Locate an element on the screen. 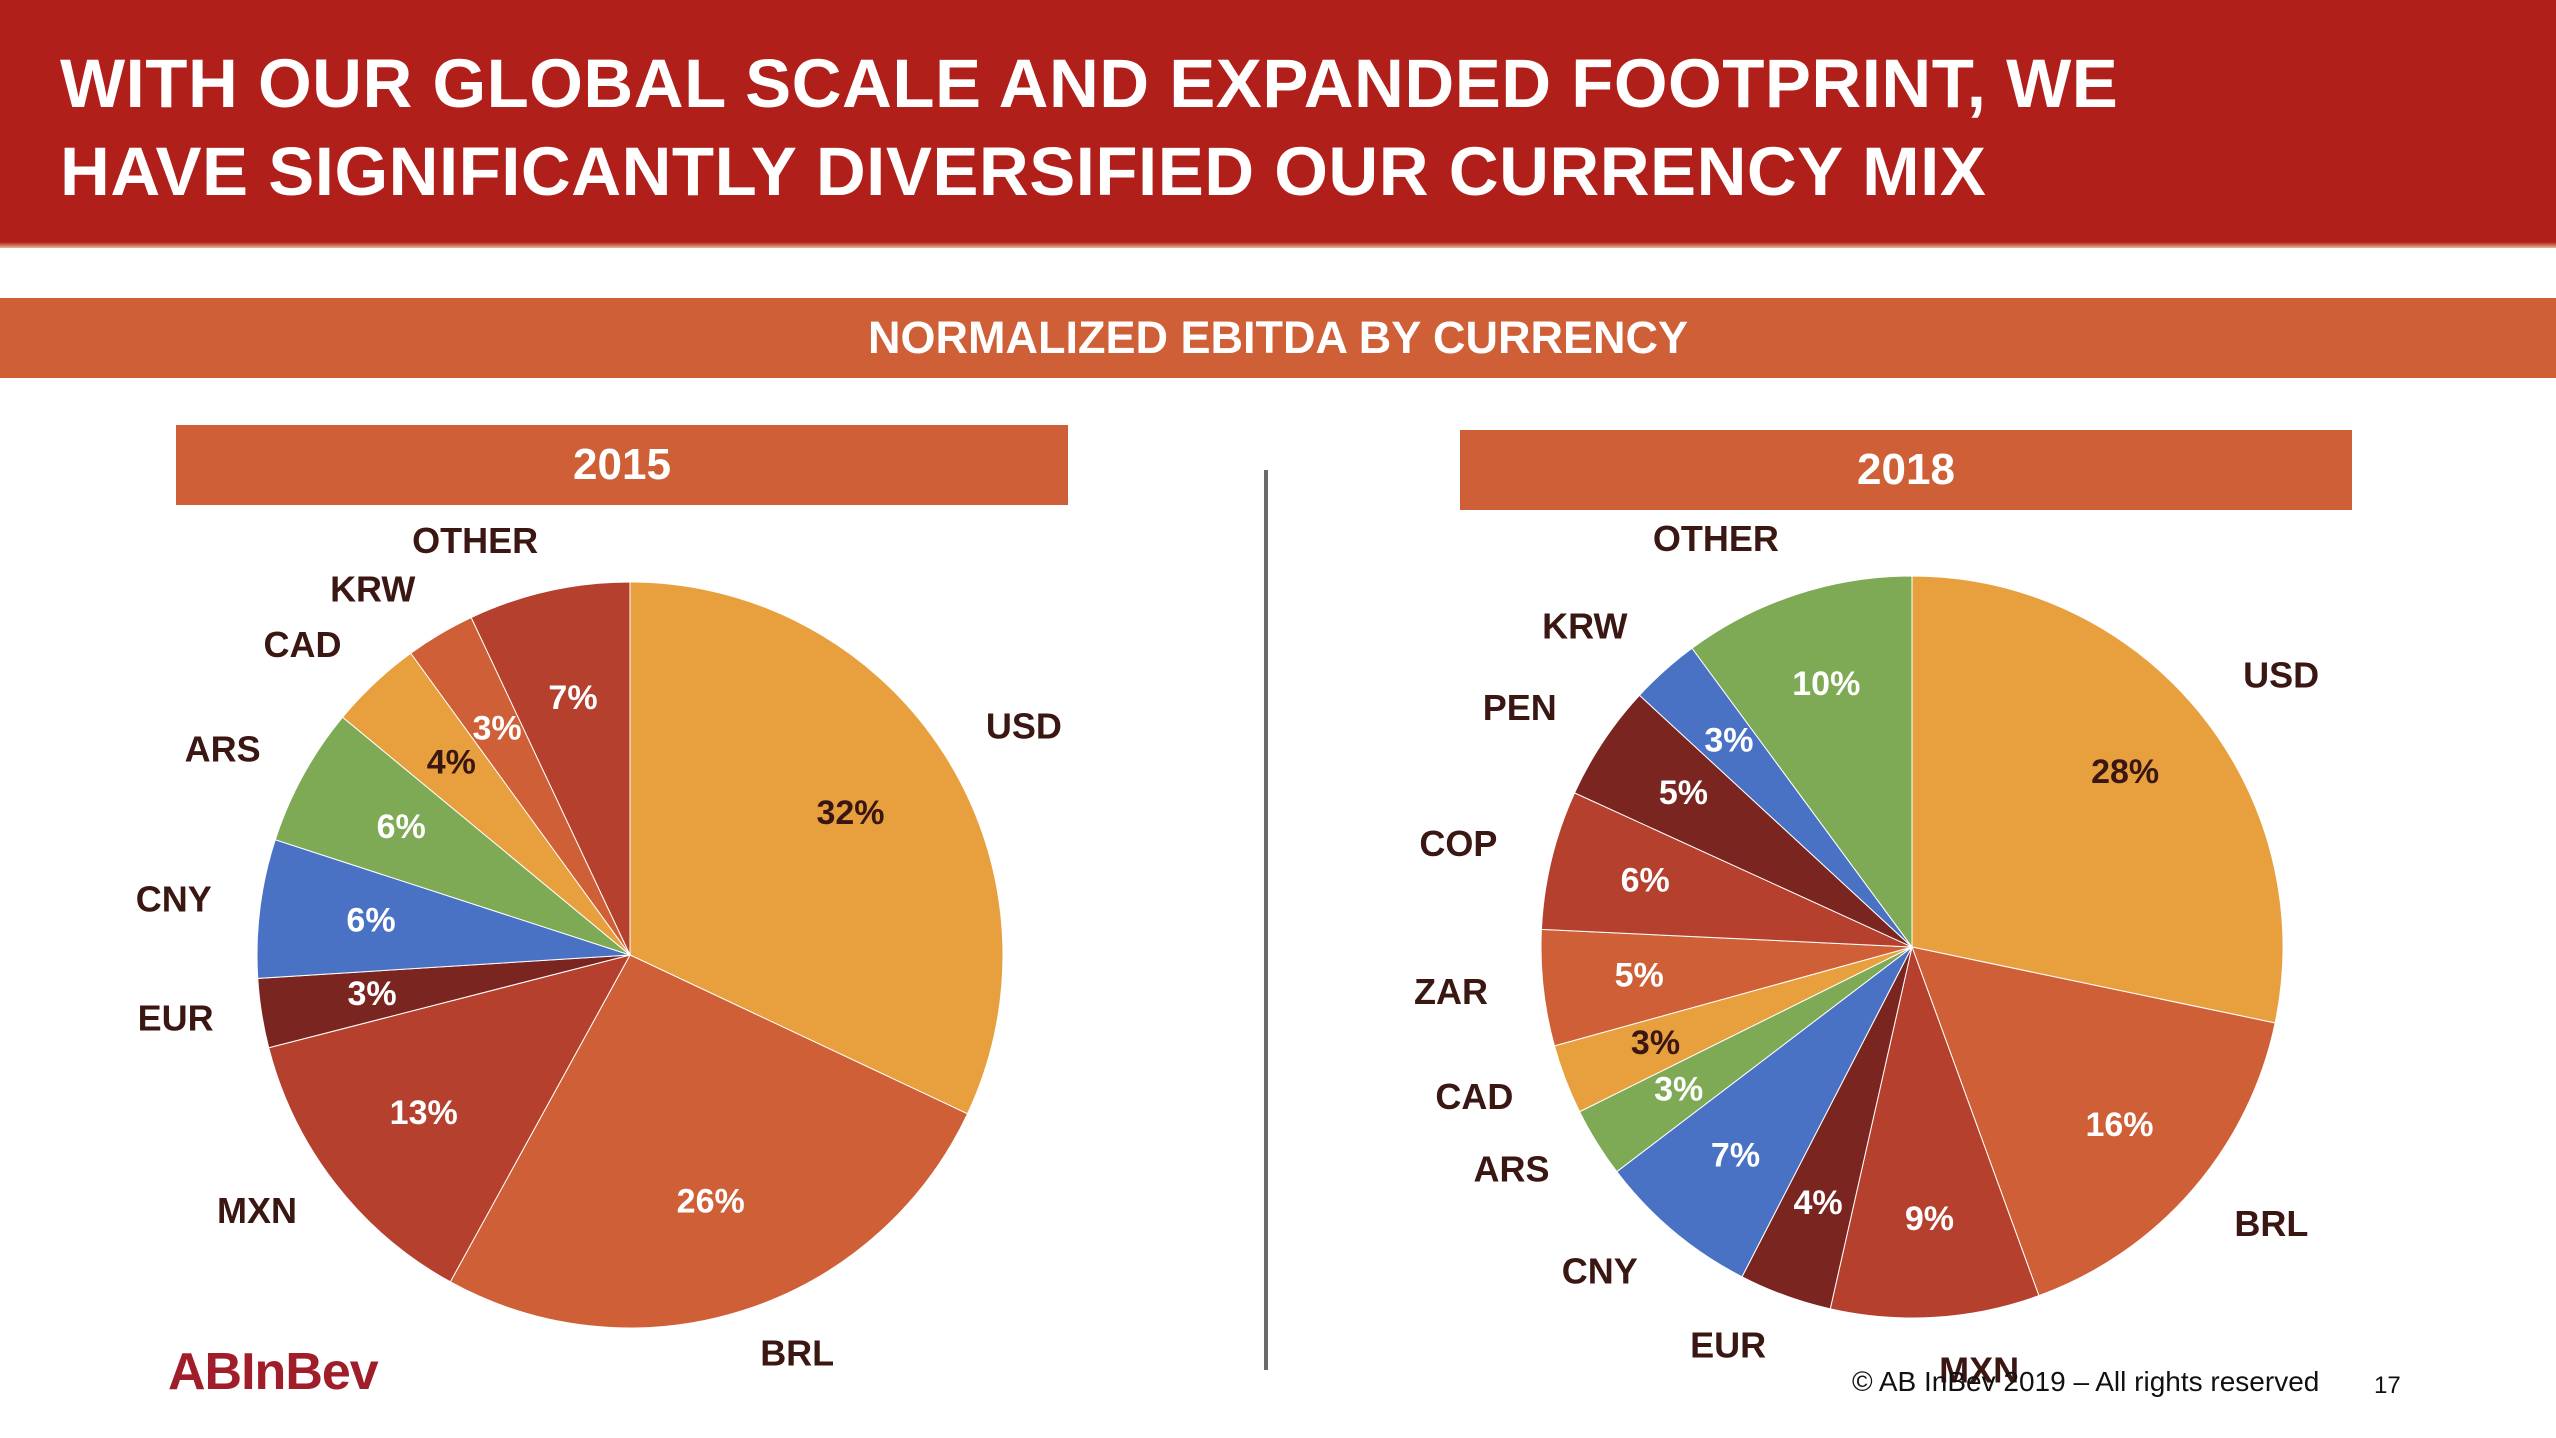 Image resolution: width=2556 pixels, height=1438 pixels. slice-value-usd: 32% is located at coordinates (850, 813).